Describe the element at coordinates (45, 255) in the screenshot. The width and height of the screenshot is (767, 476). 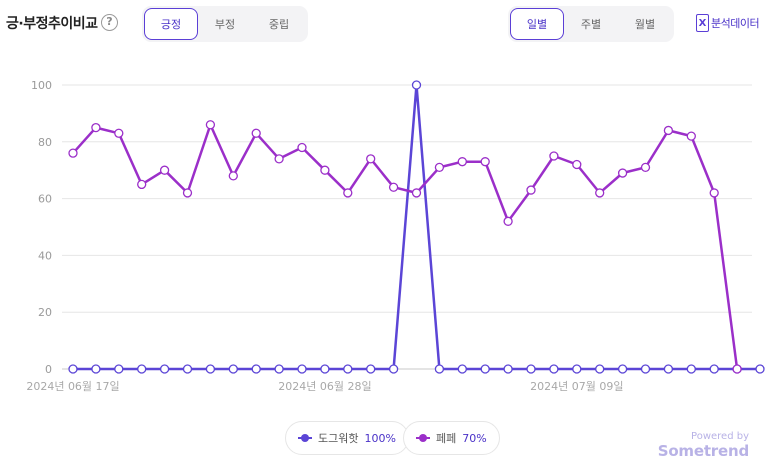
I see `y-tick-label: 40` at that location.